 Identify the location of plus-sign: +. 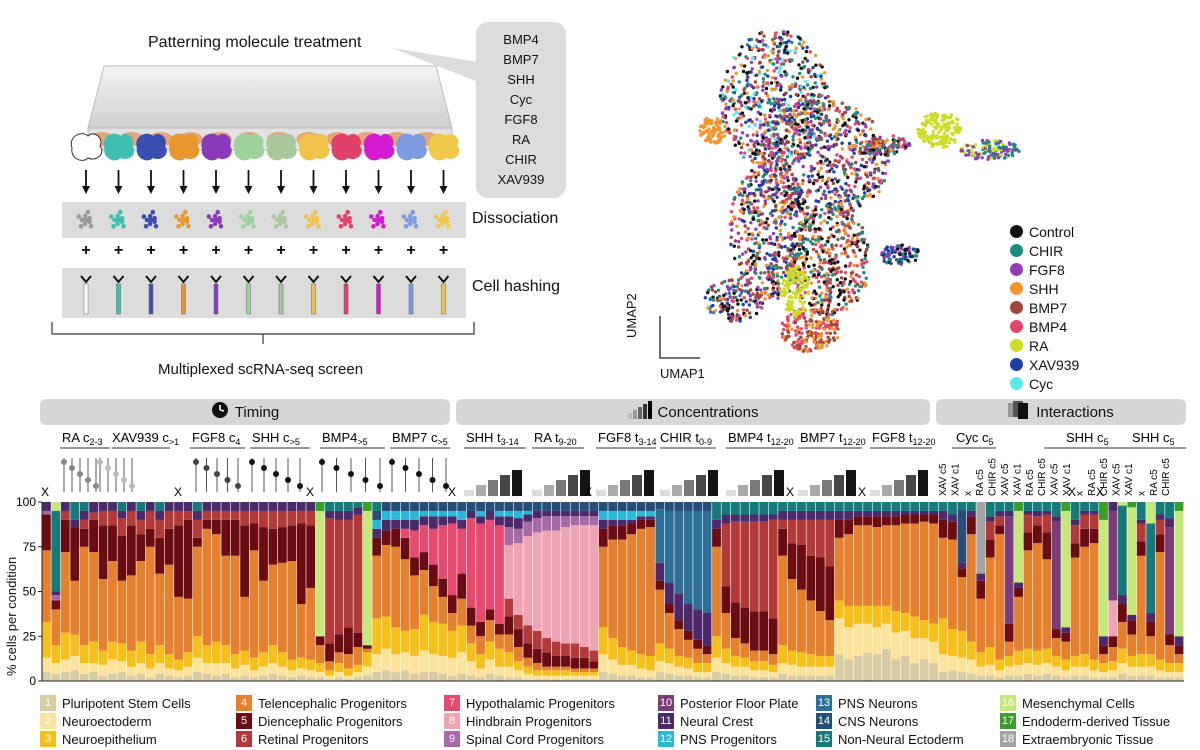
(118, 250).